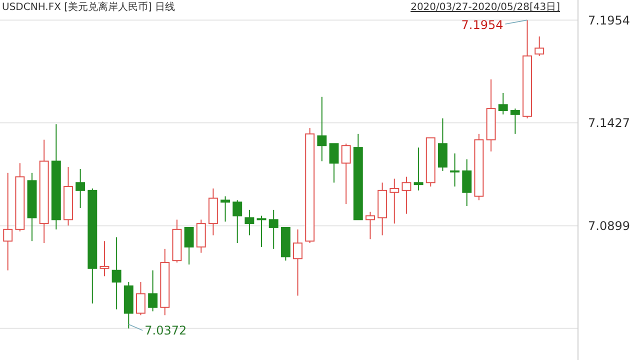 This screenshot has height=360, width=640. I want to click on chart-subtitle: 2020/03/27-2020/05/28[43日], so click(485, 7).